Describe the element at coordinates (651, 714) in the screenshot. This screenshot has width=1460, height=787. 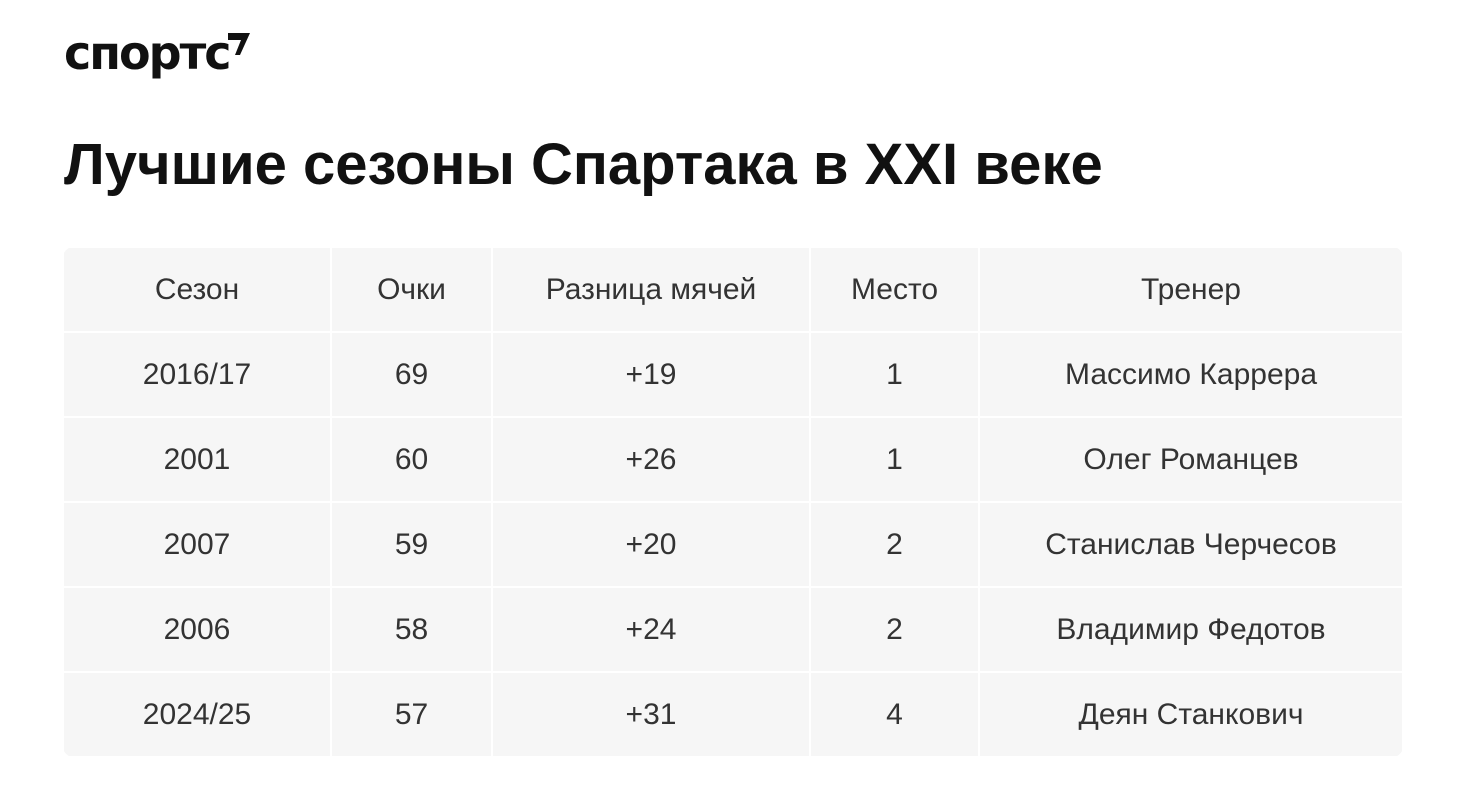
I see `goal-difference-cell: +31` at that location.